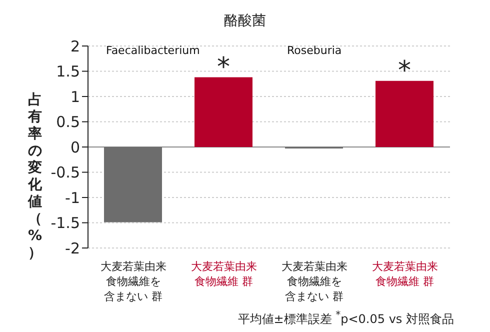  I want to click on y-tick-label: -0.5, so click(65, 173).